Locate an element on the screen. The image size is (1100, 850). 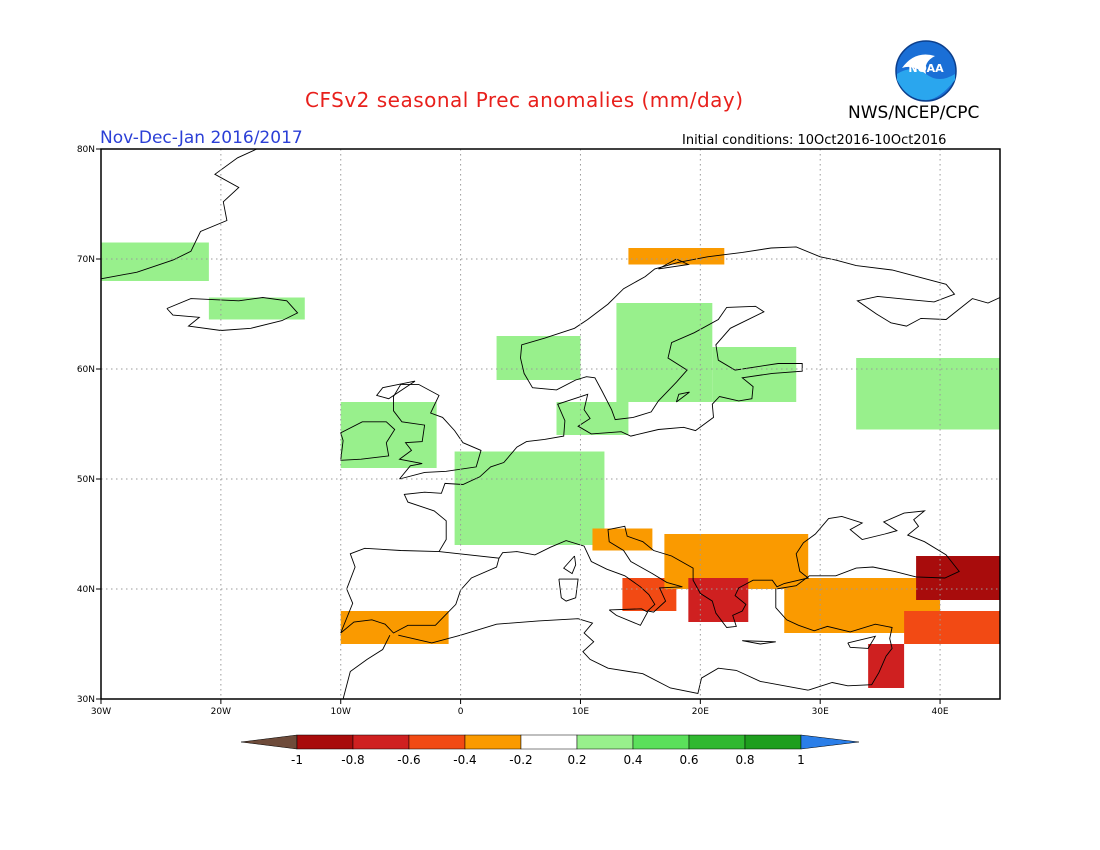
lat-tick-label: 60N is located at coordinates (86, 370).